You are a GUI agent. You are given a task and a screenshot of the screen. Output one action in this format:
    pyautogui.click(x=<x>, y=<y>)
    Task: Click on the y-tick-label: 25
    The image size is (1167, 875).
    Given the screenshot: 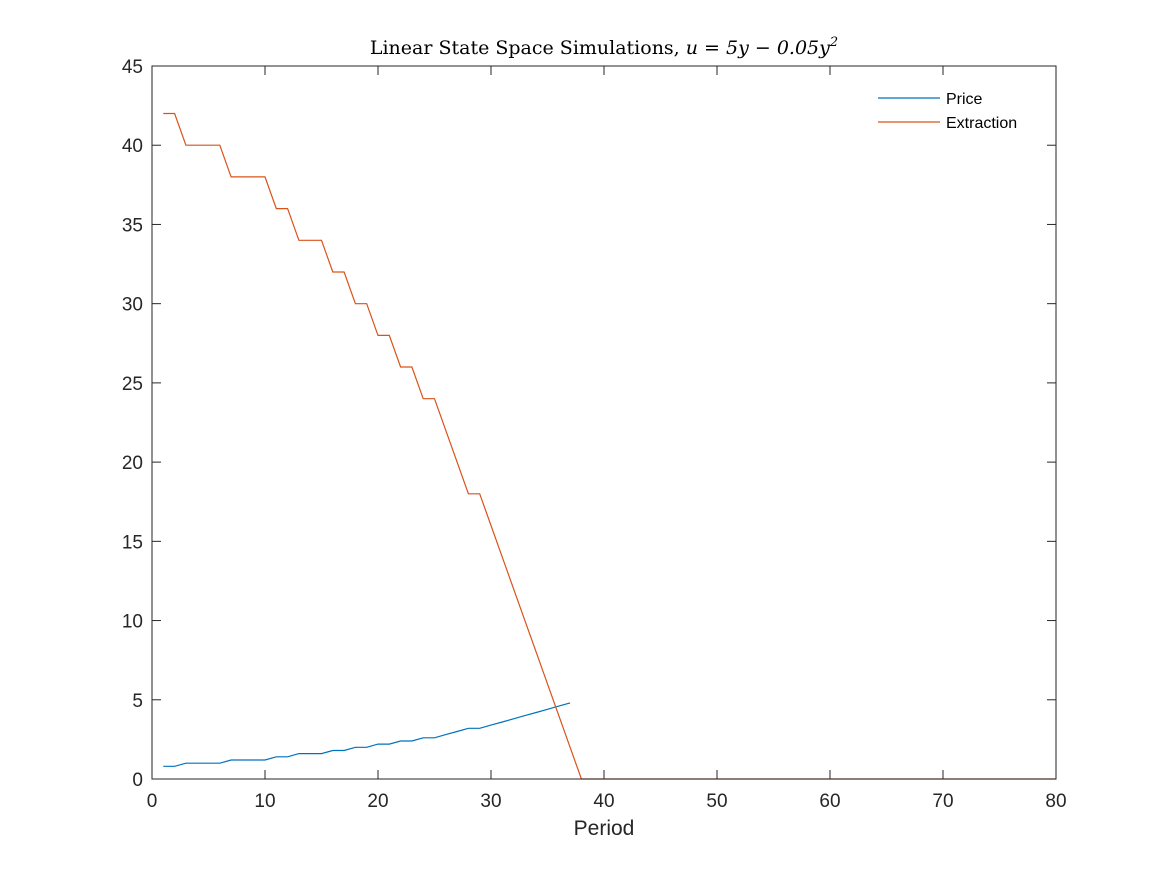 What is the action you would take?
    pyautogui.click(x=132, y=384)
    